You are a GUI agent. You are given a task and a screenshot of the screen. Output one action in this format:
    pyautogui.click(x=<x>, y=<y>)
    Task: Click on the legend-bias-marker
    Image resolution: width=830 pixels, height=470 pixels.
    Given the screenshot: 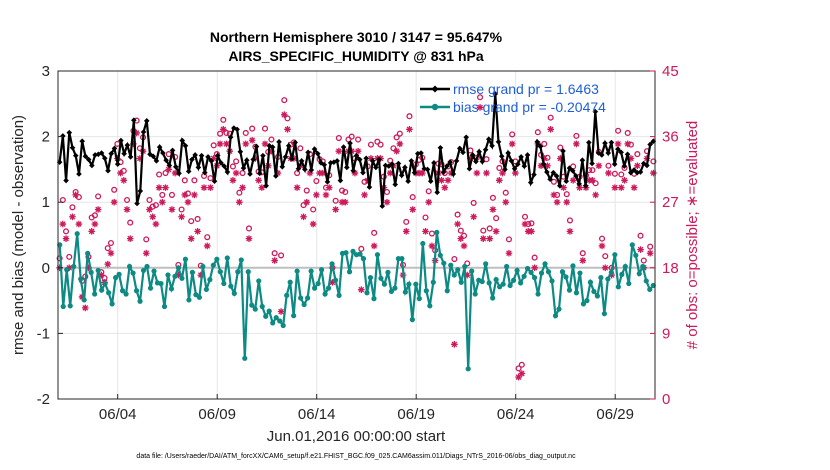 What is the action you would take?
    pyautogui.click(x=435, y=107)
    